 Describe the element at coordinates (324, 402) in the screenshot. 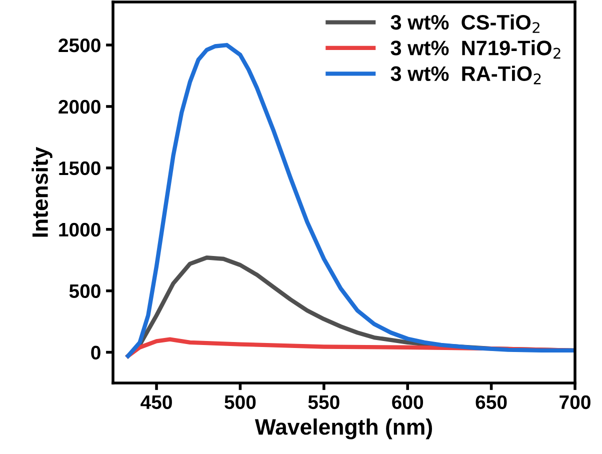

I see `x-tick-label: 550` at that location.